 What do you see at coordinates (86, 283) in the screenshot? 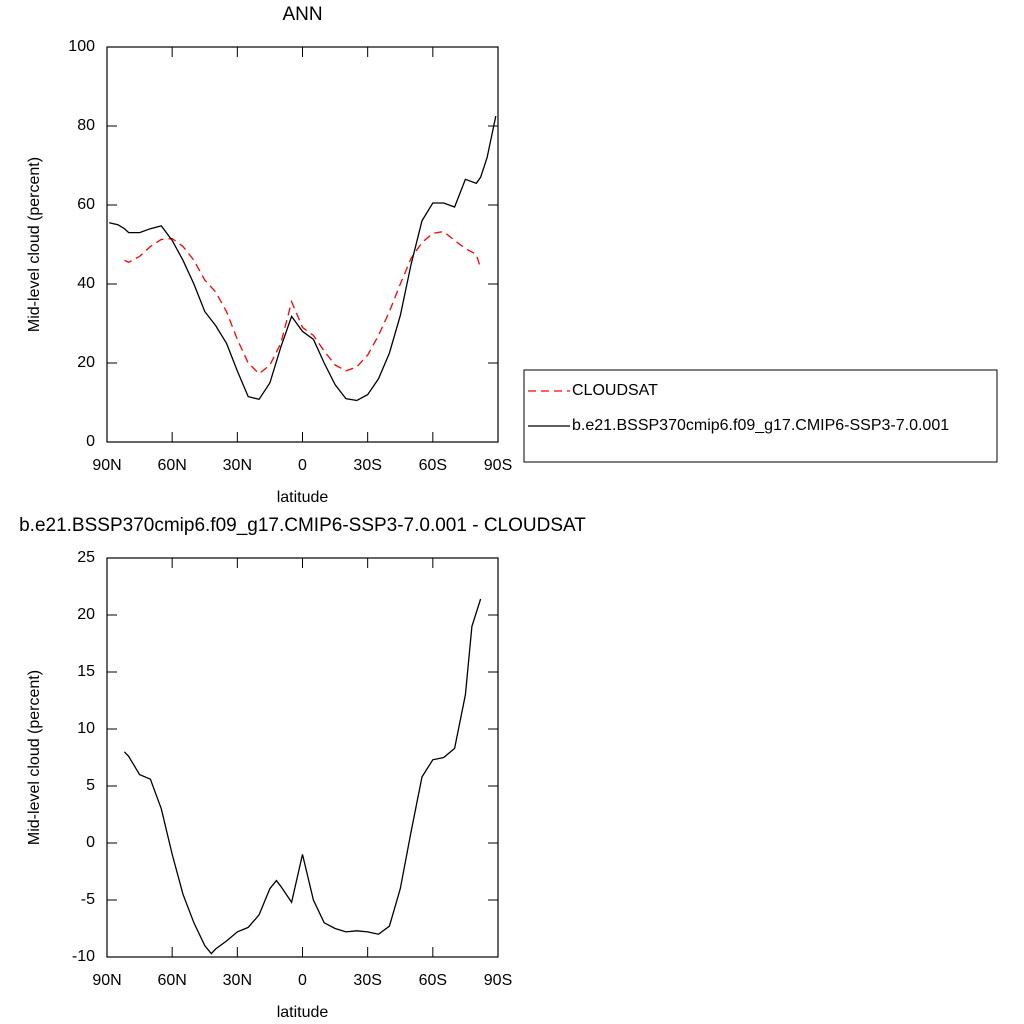
I see `y-tick-label: 40` at bounding box center [86, 283].